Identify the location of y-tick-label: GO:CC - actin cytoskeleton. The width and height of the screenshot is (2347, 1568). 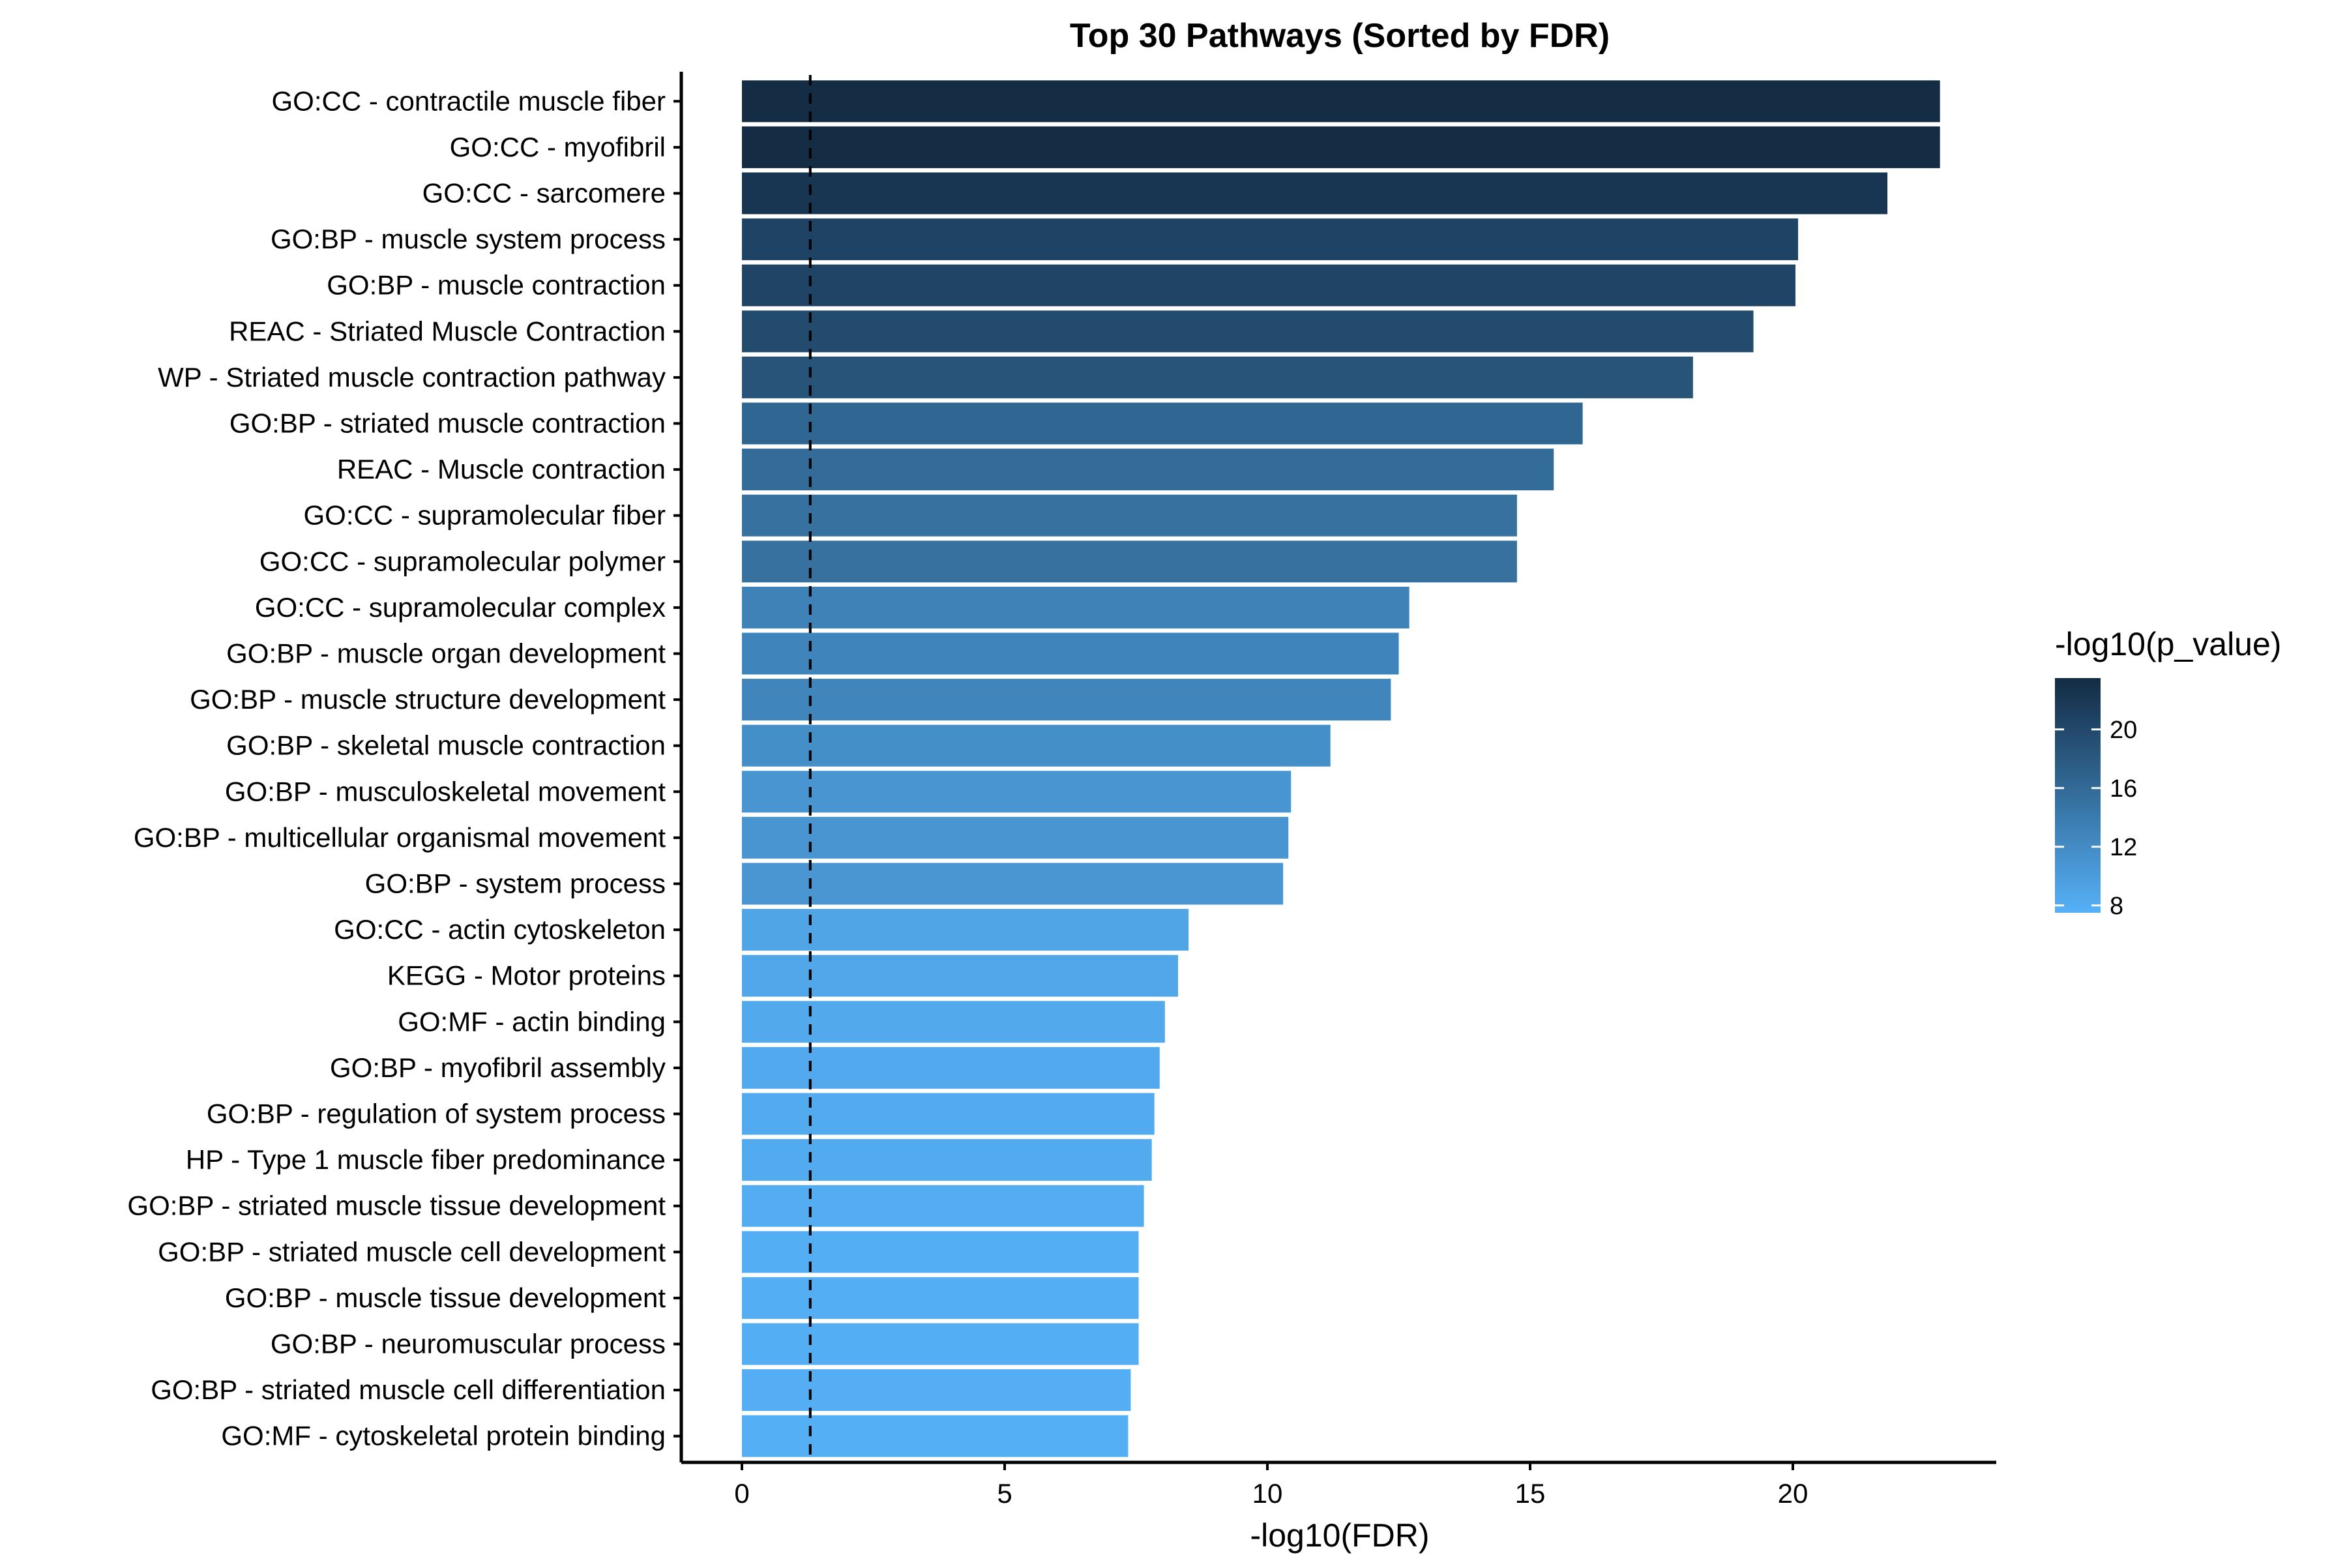
(500, 930).